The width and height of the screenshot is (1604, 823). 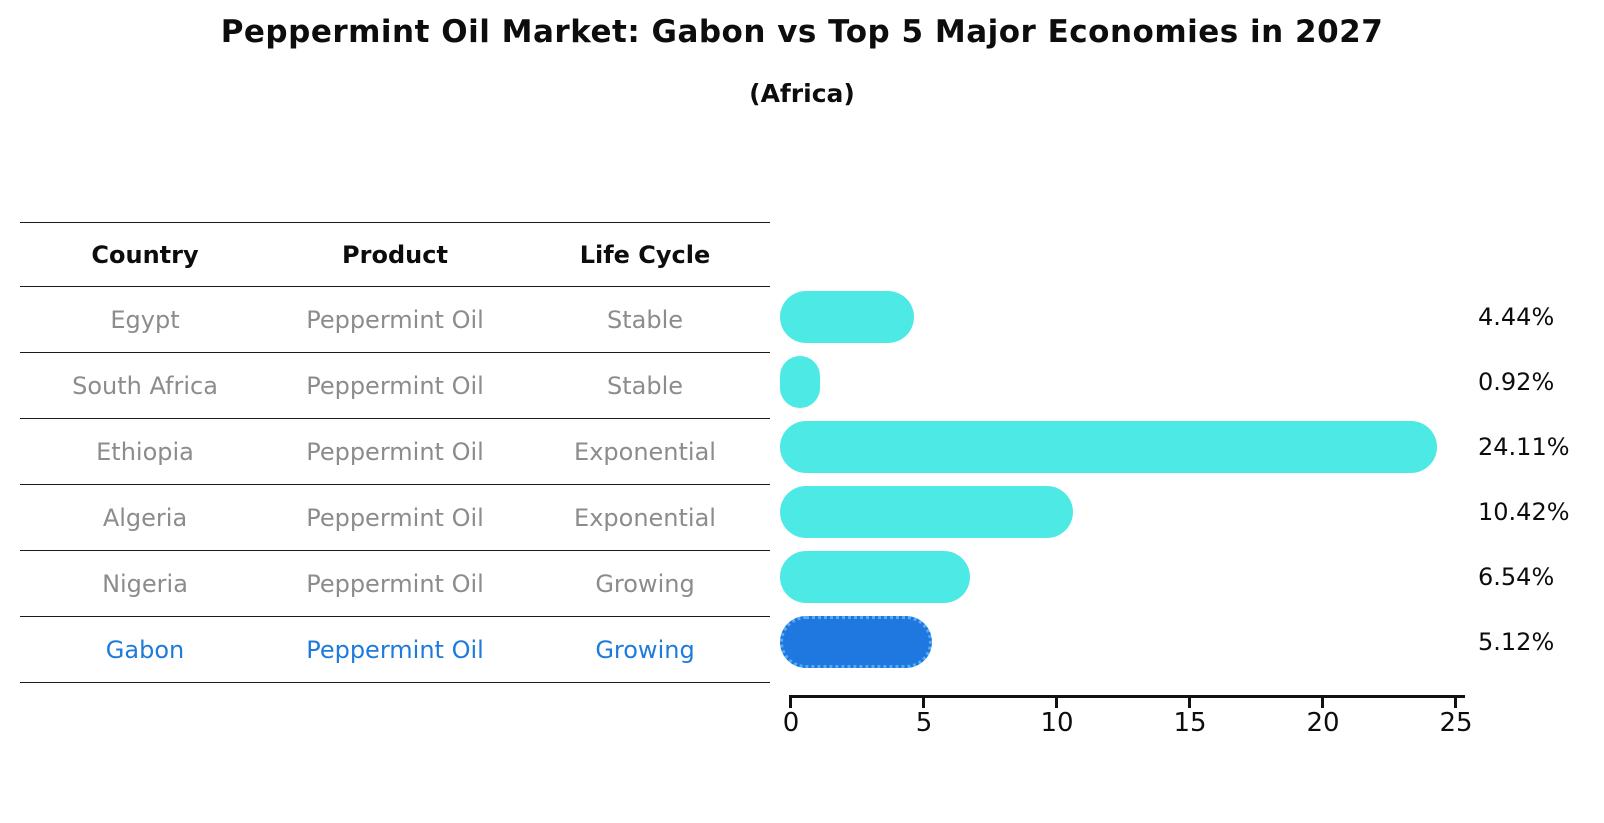 I want to click on bar-row-ethiopia, so click(x=1130, y=446).